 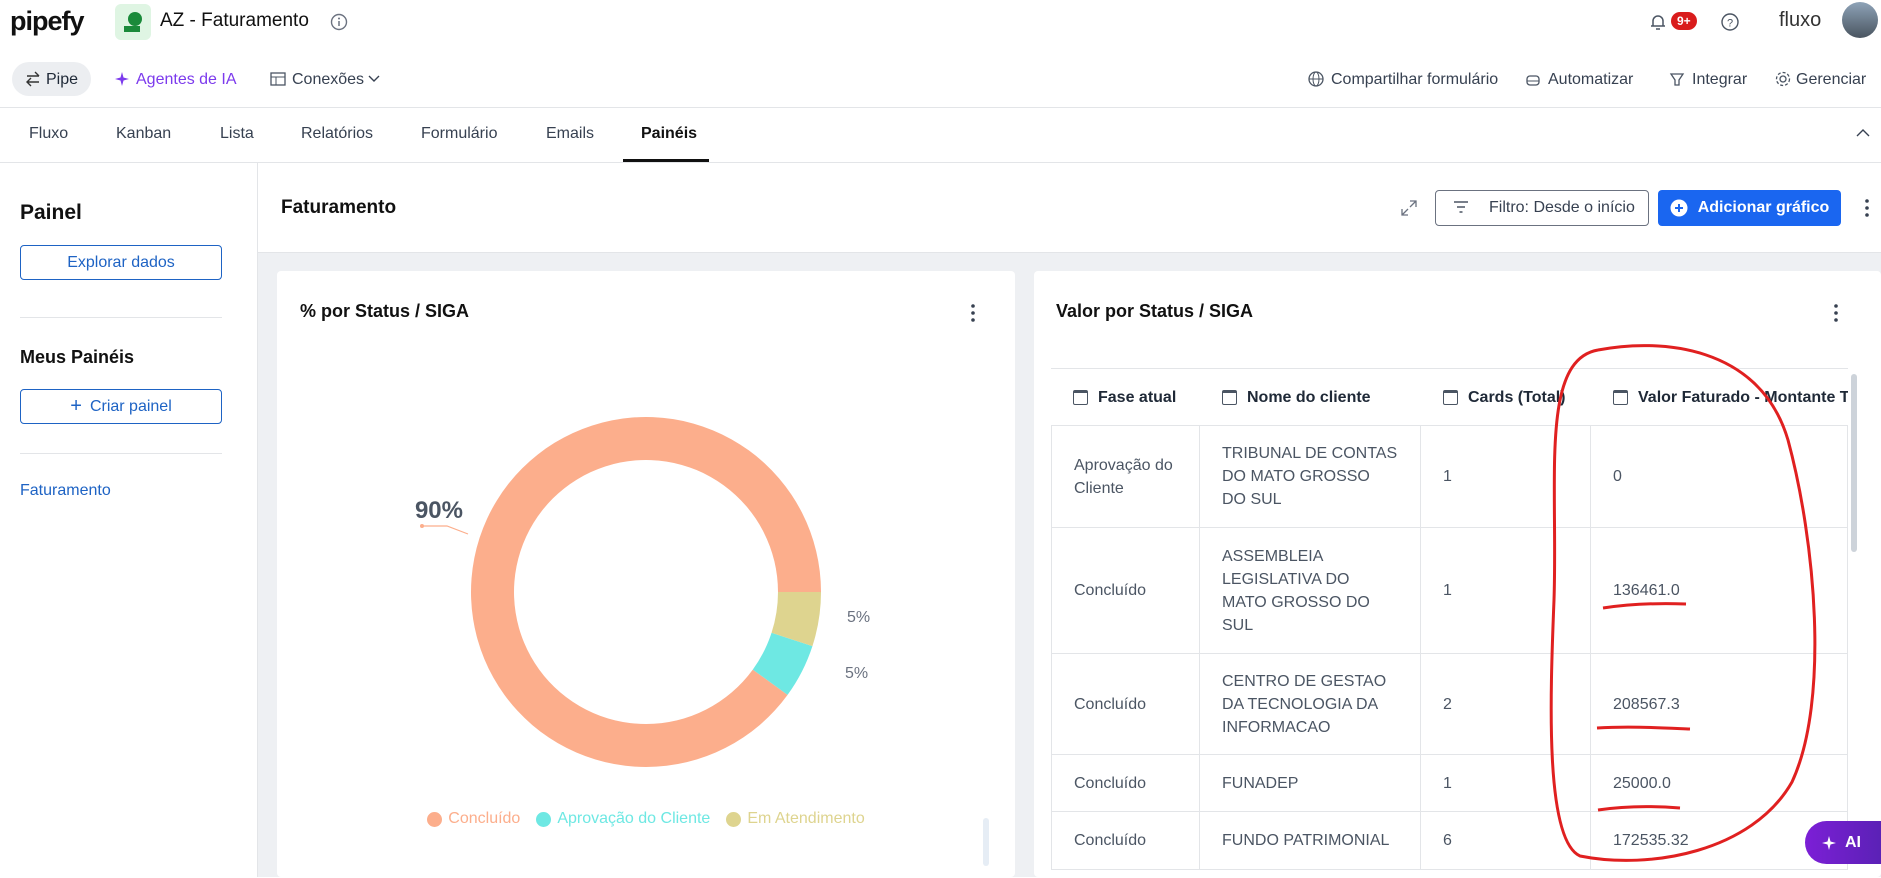 I want to click on gear-icon, so click(x=1783, y=79).